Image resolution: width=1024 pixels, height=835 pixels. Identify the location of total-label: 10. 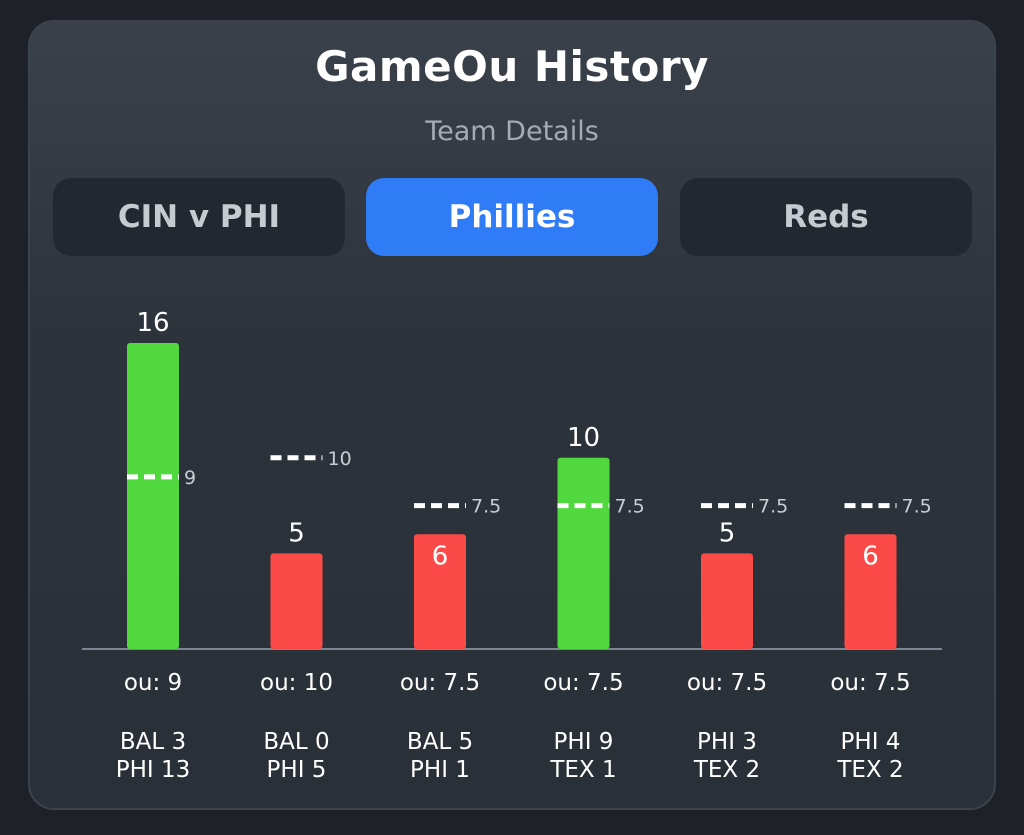
(583, 438).